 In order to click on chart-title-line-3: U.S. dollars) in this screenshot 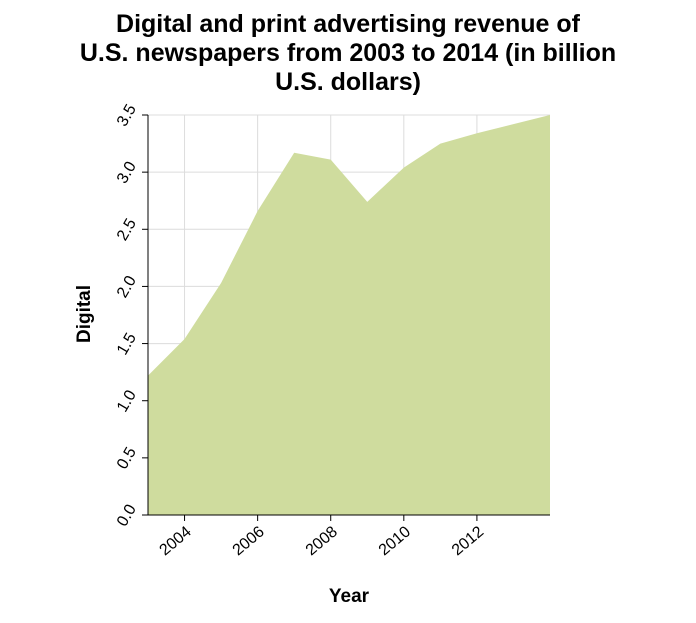, I will do `click(348, 82)`.